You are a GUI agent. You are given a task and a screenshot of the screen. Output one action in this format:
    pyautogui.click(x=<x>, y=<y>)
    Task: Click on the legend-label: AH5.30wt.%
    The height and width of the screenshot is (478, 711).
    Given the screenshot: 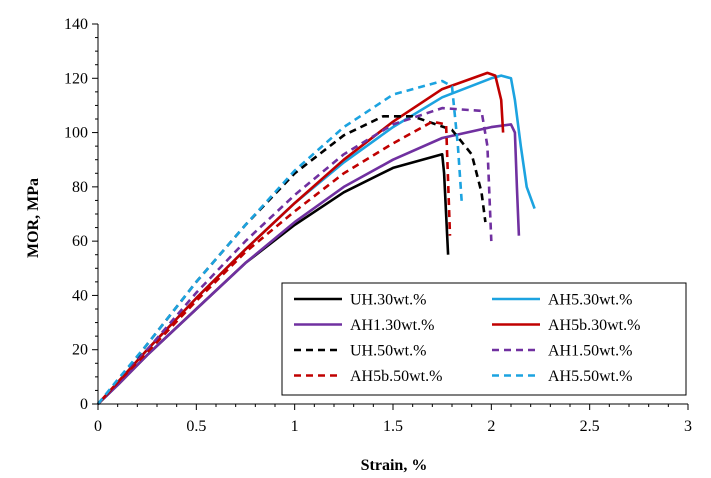 What is the action you would take?
    pyautogui.click(x=590, y=300)
    